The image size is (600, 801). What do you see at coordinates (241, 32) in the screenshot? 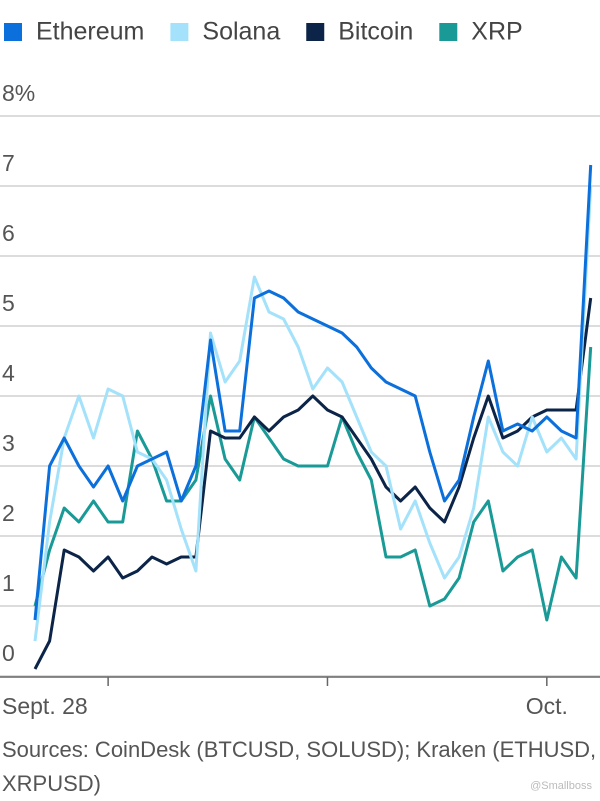
I see `legend-label: Solana` at bounding box center [241, 32].